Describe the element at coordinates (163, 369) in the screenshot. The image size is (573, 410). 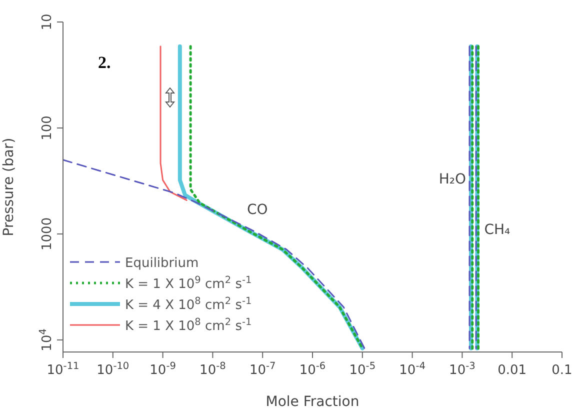
I see `x-tick-label: 10$^{-9}$` at that location.